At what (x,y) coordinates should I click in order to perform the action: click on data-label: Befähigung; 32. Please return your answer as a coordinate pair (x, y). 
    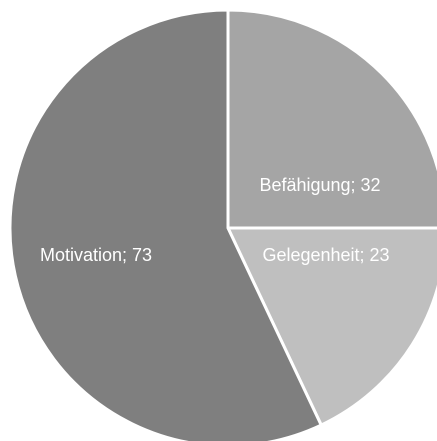
    Looking at the image, I should click on (319, 185).